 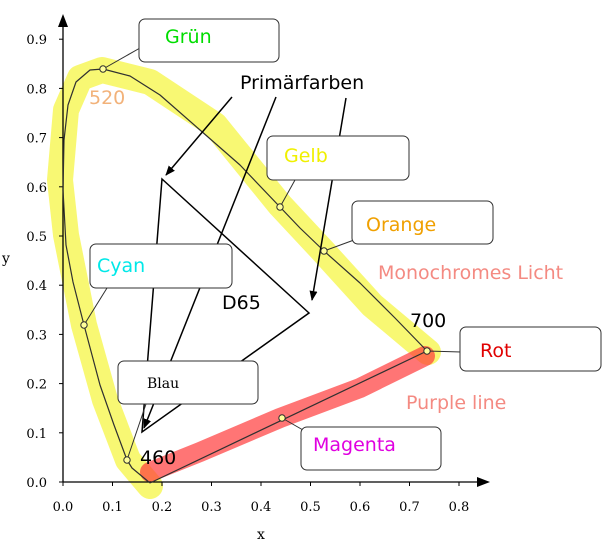 What do you see at coordinates (292, 424) in the screenshot?
I see `leader-line-magenta` at bounding box center [292, 424].